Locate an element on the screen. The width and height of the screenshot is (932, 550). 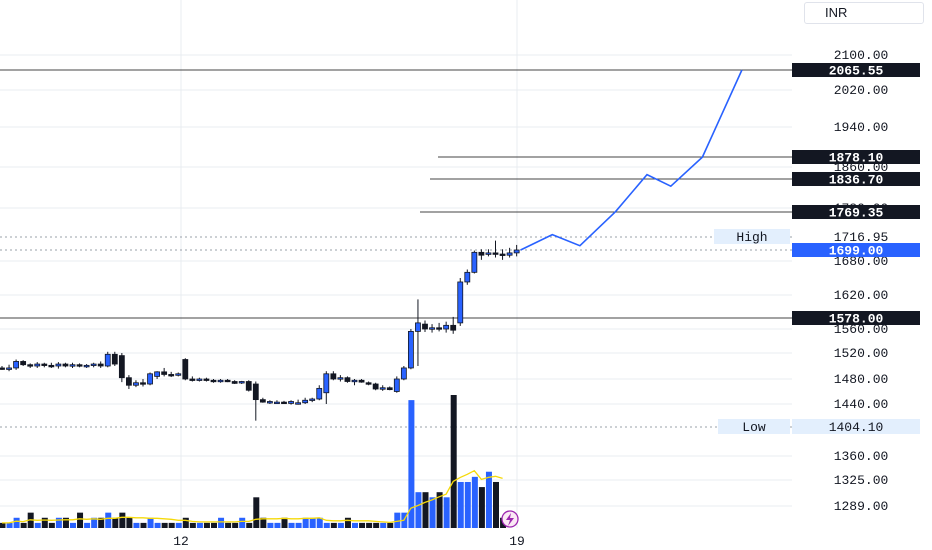
high-value: 1716.95 is located at coordinates (861, 237).